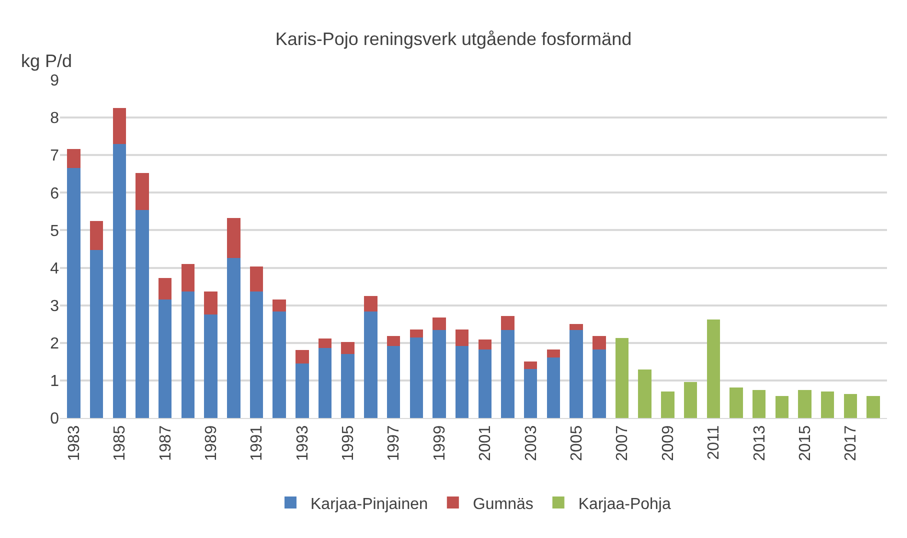  I want to click on x-tick-label: 2001, so click(485, 443).